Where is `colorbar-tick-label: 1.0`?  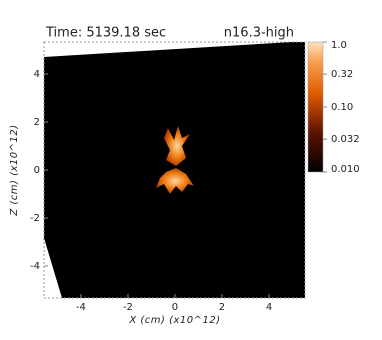
colorbar-tick-label: 1.0 is located at coordinates (339, 45).